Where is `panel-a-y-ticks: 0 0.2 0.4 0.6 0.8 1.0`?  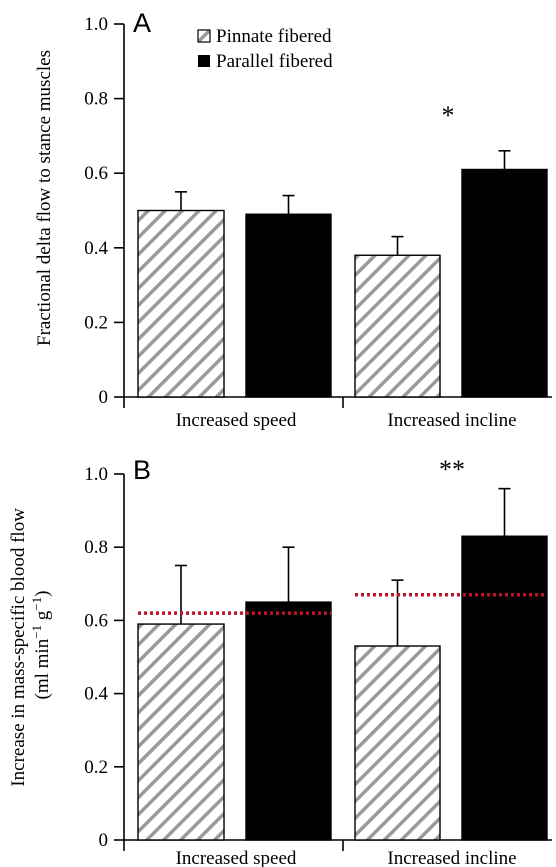
panel-a-y-ticks: 0 0.2 0.4 0.6 0.8 1.0 is located at coordinates (104, 211).